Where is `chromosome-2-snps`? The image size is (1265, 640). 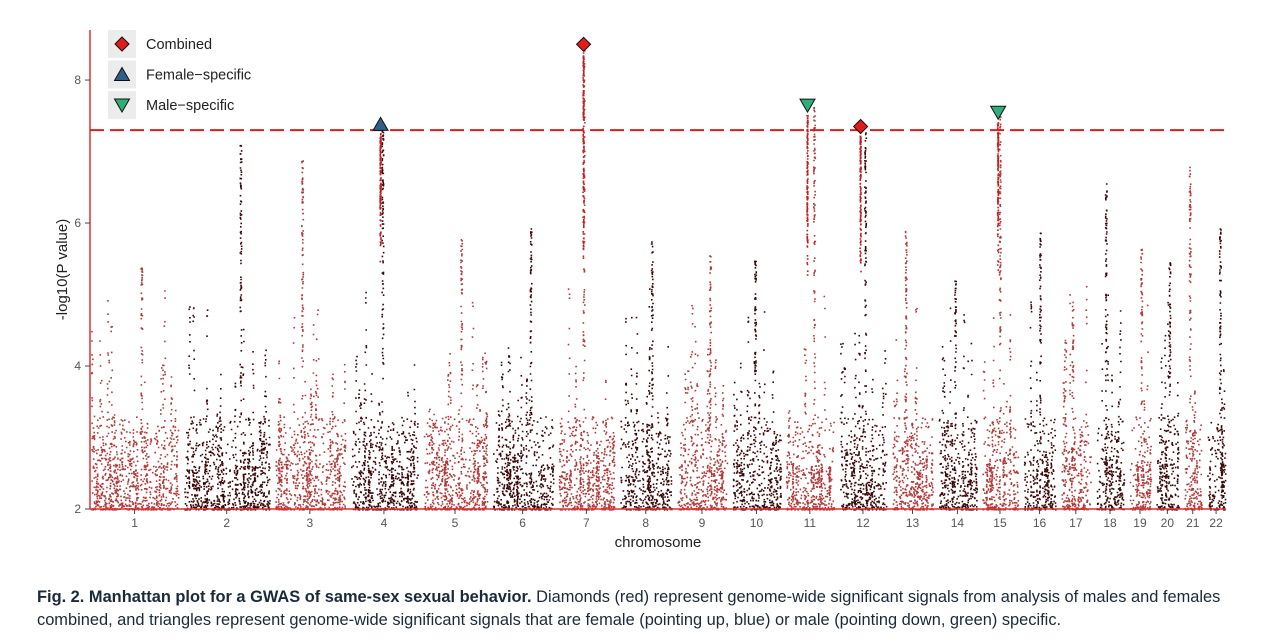 chromosome-2-snps is located at coordinates (227, 327).